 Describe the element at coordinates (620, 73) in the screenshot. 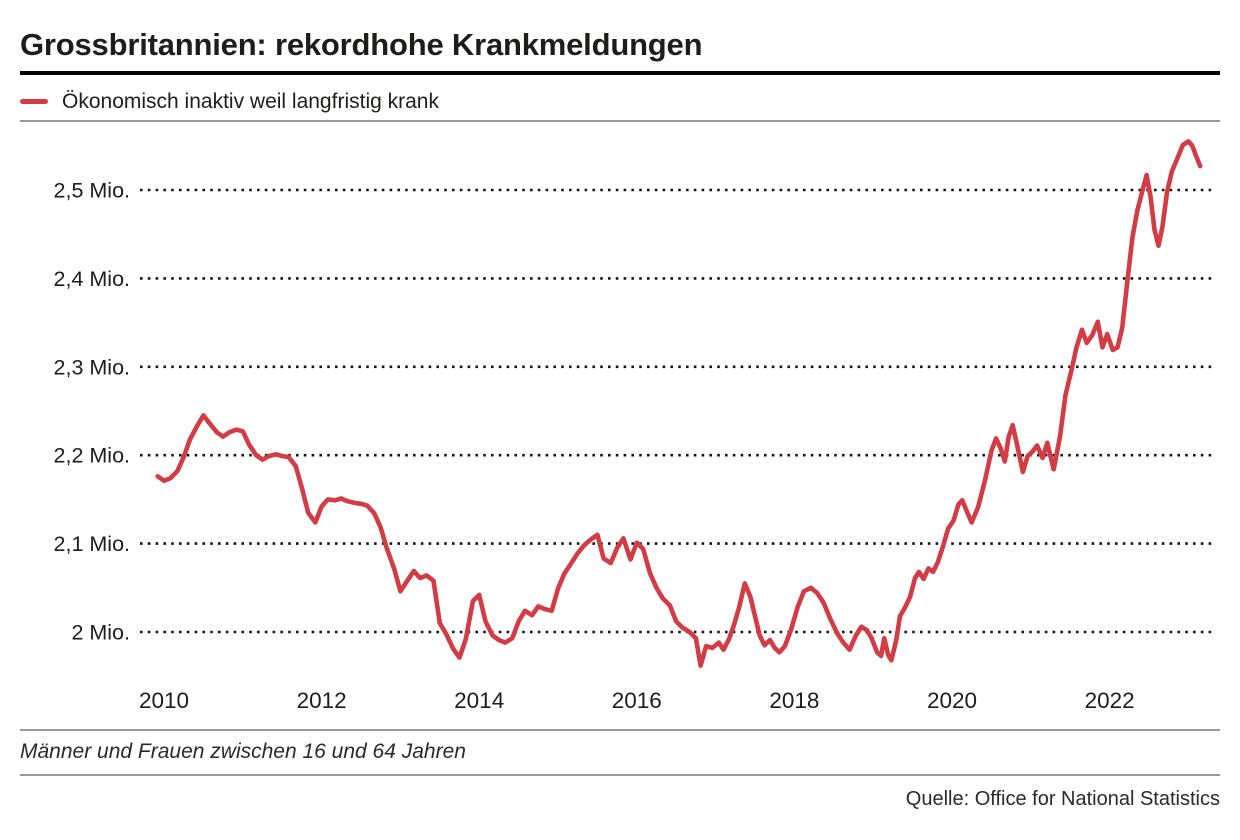

I see `title-divider` at that location.